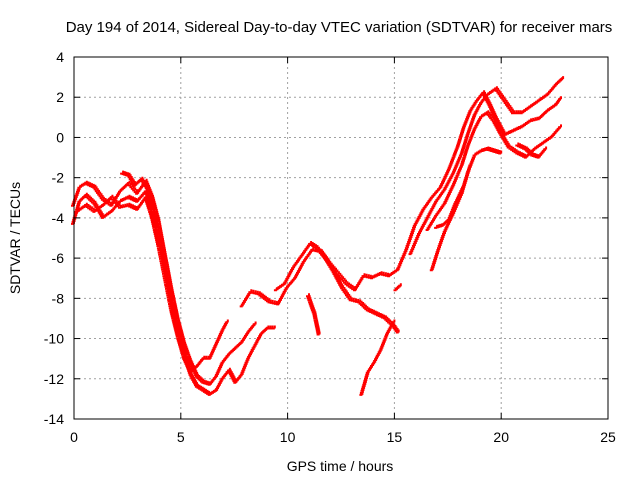 The width and height of the screenshot is (640, 480). What do you see at coordinates (58, 298) in the screenshot?
I see `y-tick-label: -8` at bounding box center [58, 298].